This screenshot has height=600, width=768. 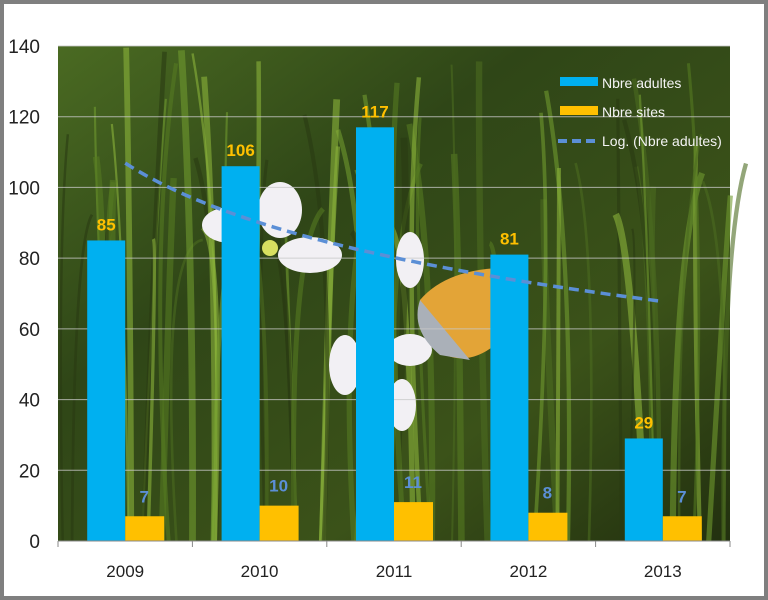 I want to click on data-label: 29, so click(x=643, y=422).